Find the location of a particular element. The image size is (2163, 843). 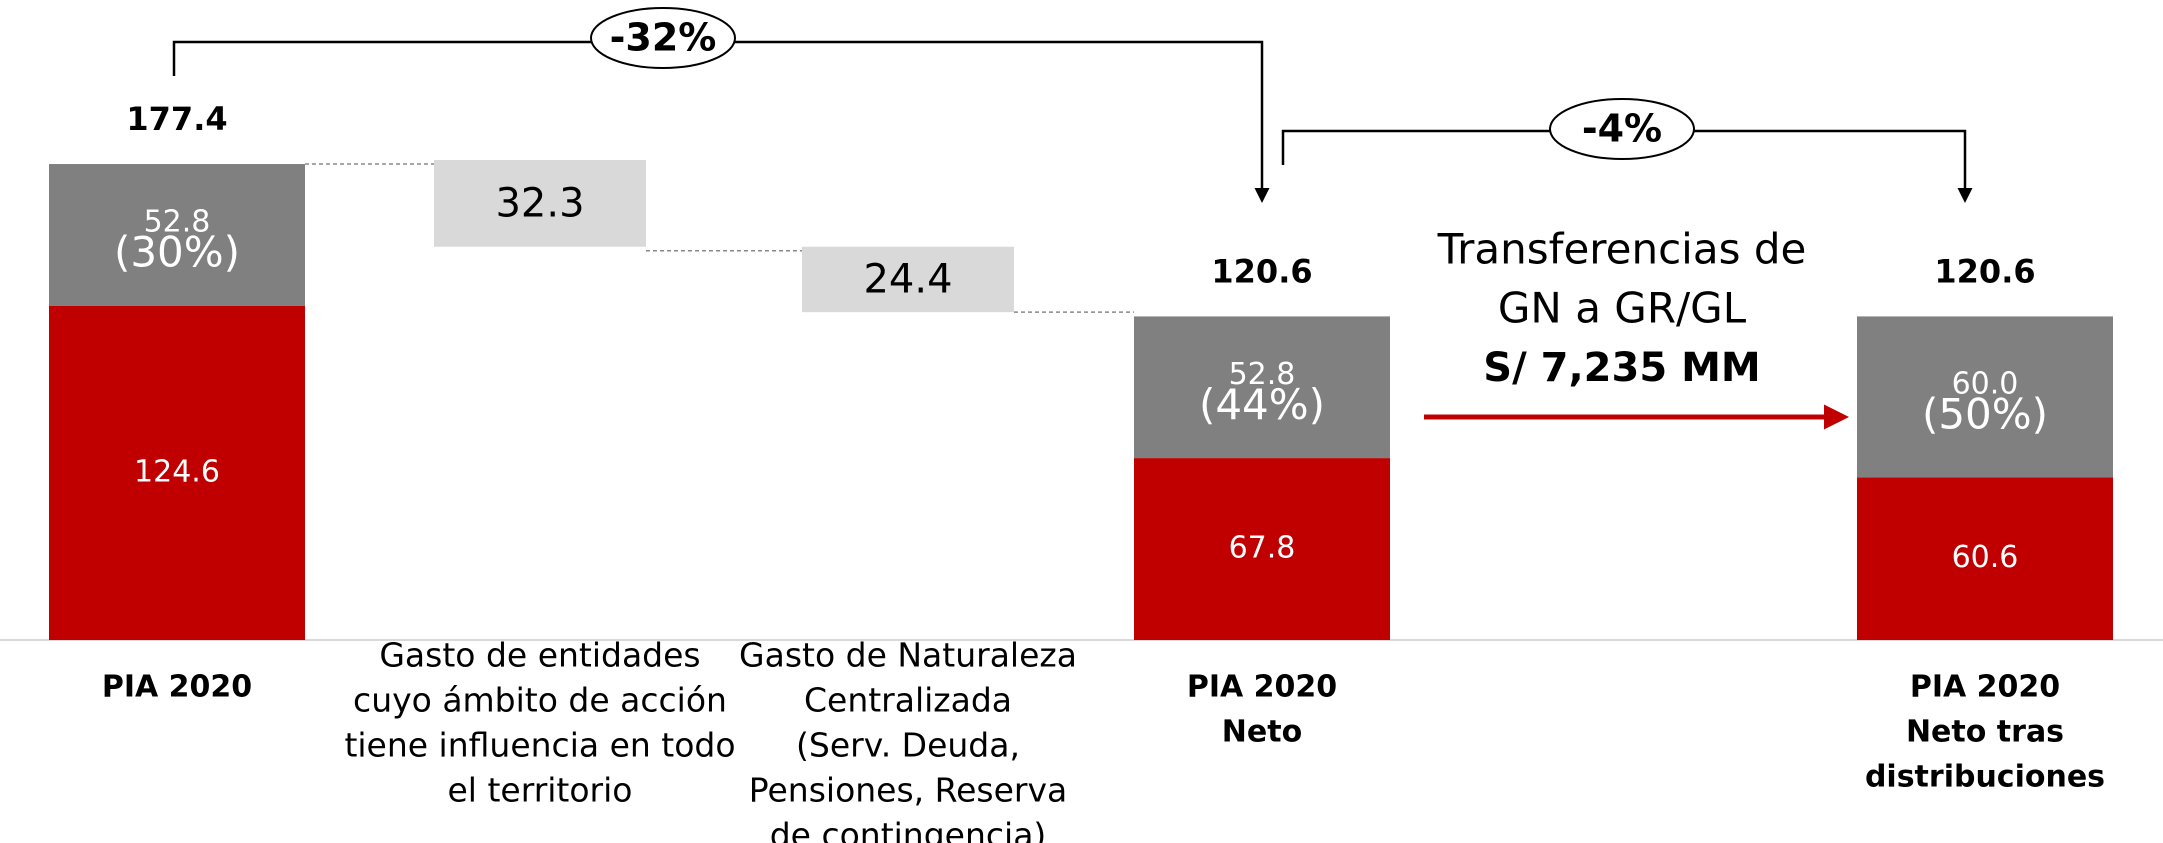

x-tick-label: distribuciones is located at coordinates (1985, 777).